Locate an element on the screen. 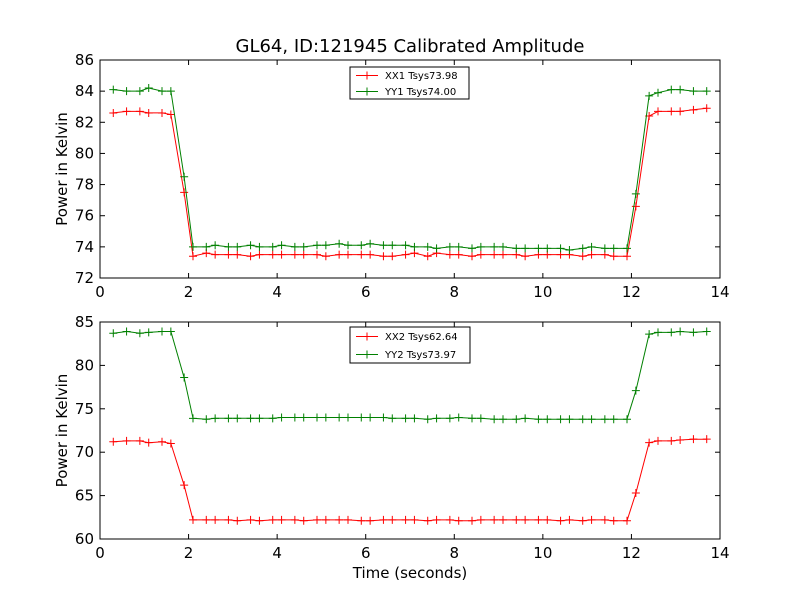 This screenshot has width=800, height=600. y-tick-label: 80 is located at coordinates (84, 153).